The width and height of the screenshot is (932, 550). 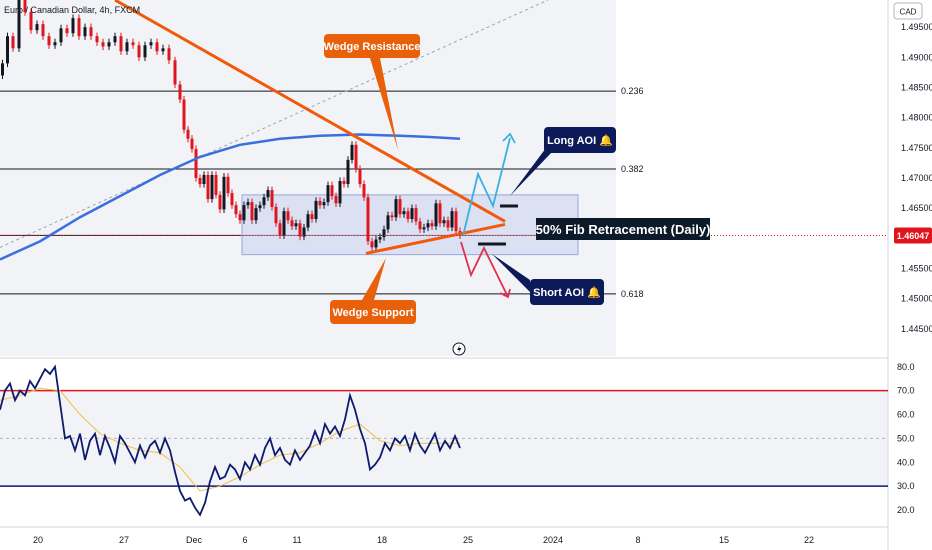 I want to click on rsi-ma-line, so click(x=230, y=439).